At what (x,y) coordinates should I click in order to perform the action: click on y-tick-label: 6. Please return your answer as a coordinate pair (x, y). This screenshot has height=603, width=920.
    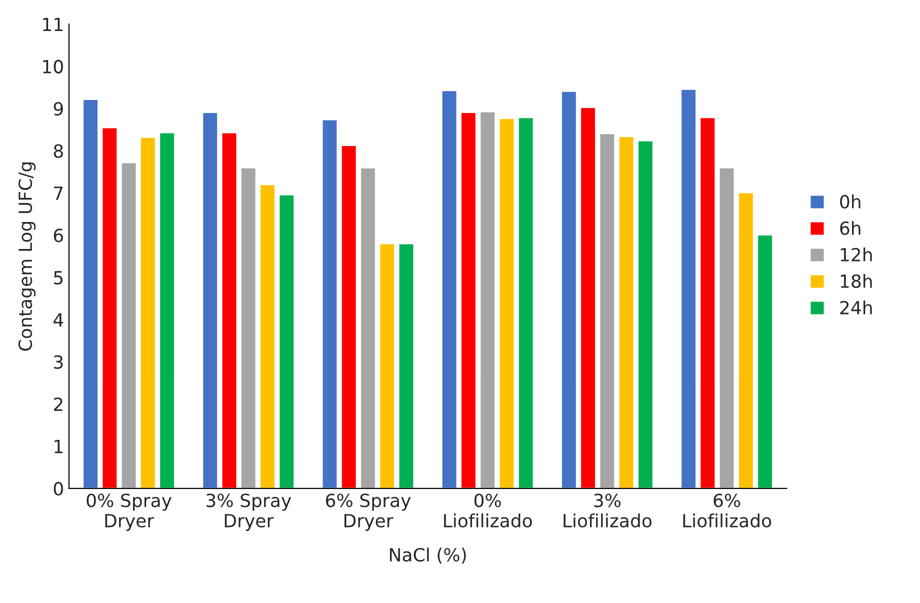
    Looking at the image, I should click on (58, 235).